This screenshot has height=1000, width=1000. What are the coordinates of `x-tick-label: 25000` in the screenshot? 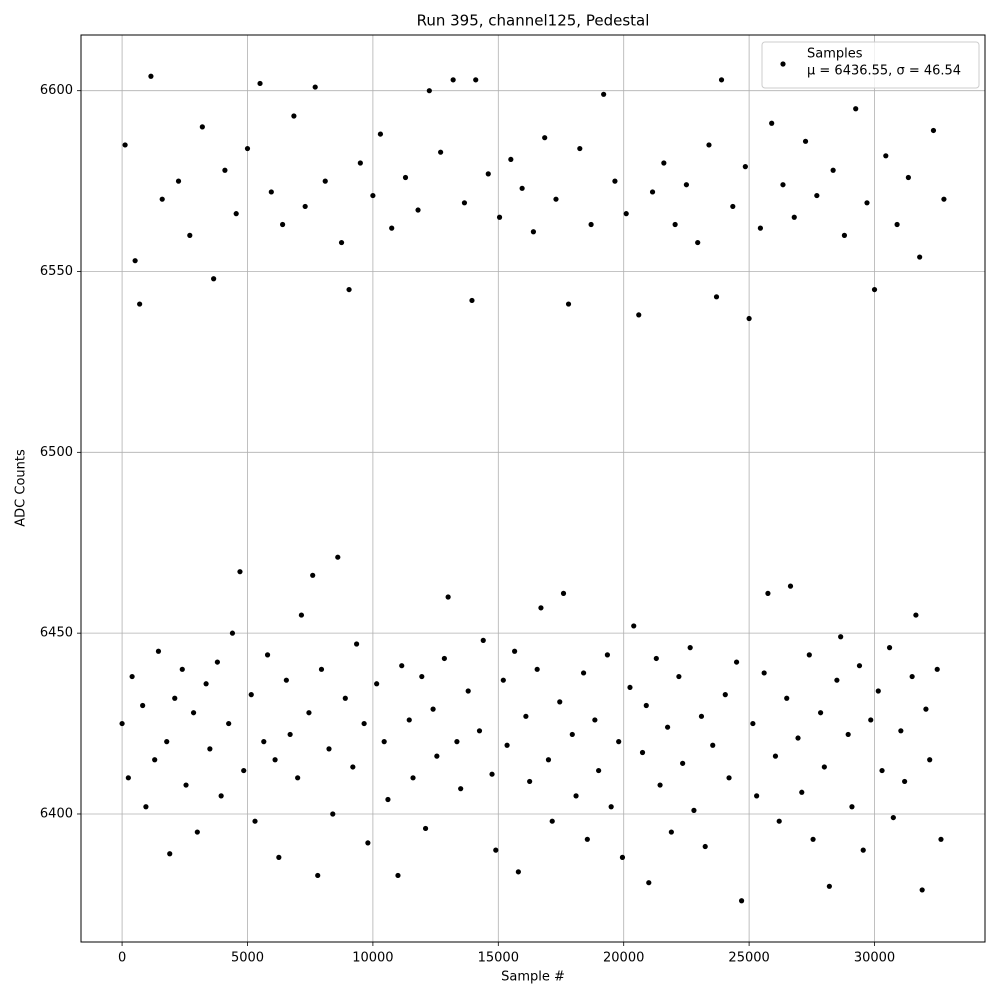 It's located at (748, 958).